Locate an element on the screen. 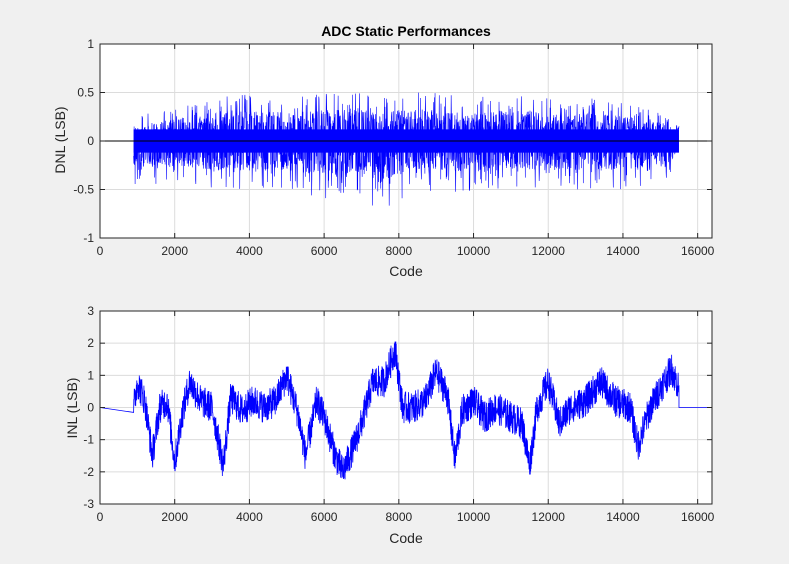 This screenshot has height=564, width=789. y-tick-label: 0.5 is located at coordinates (85, 93).